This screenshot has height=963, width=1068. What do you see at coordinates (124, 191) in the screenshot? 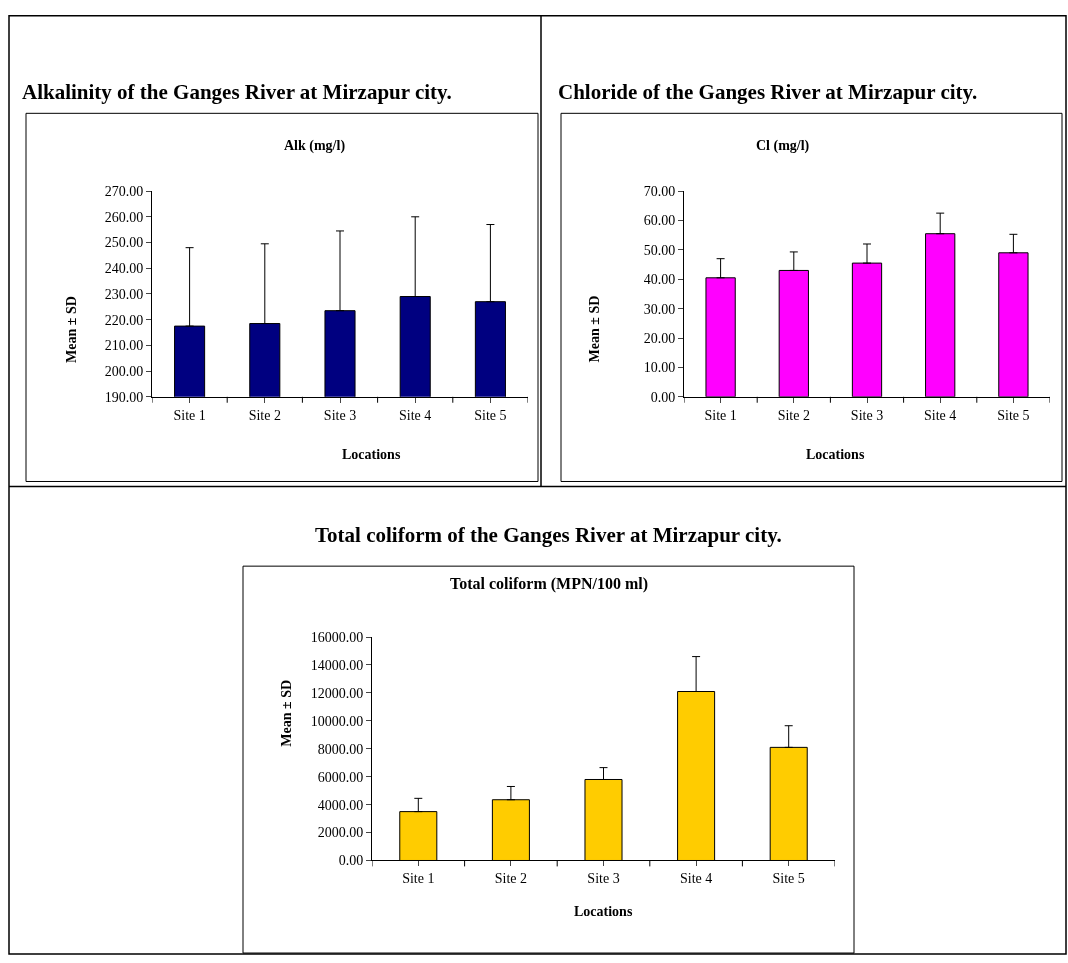
I see `y-tick-label: 270.00` at bounding box center [124, 191].